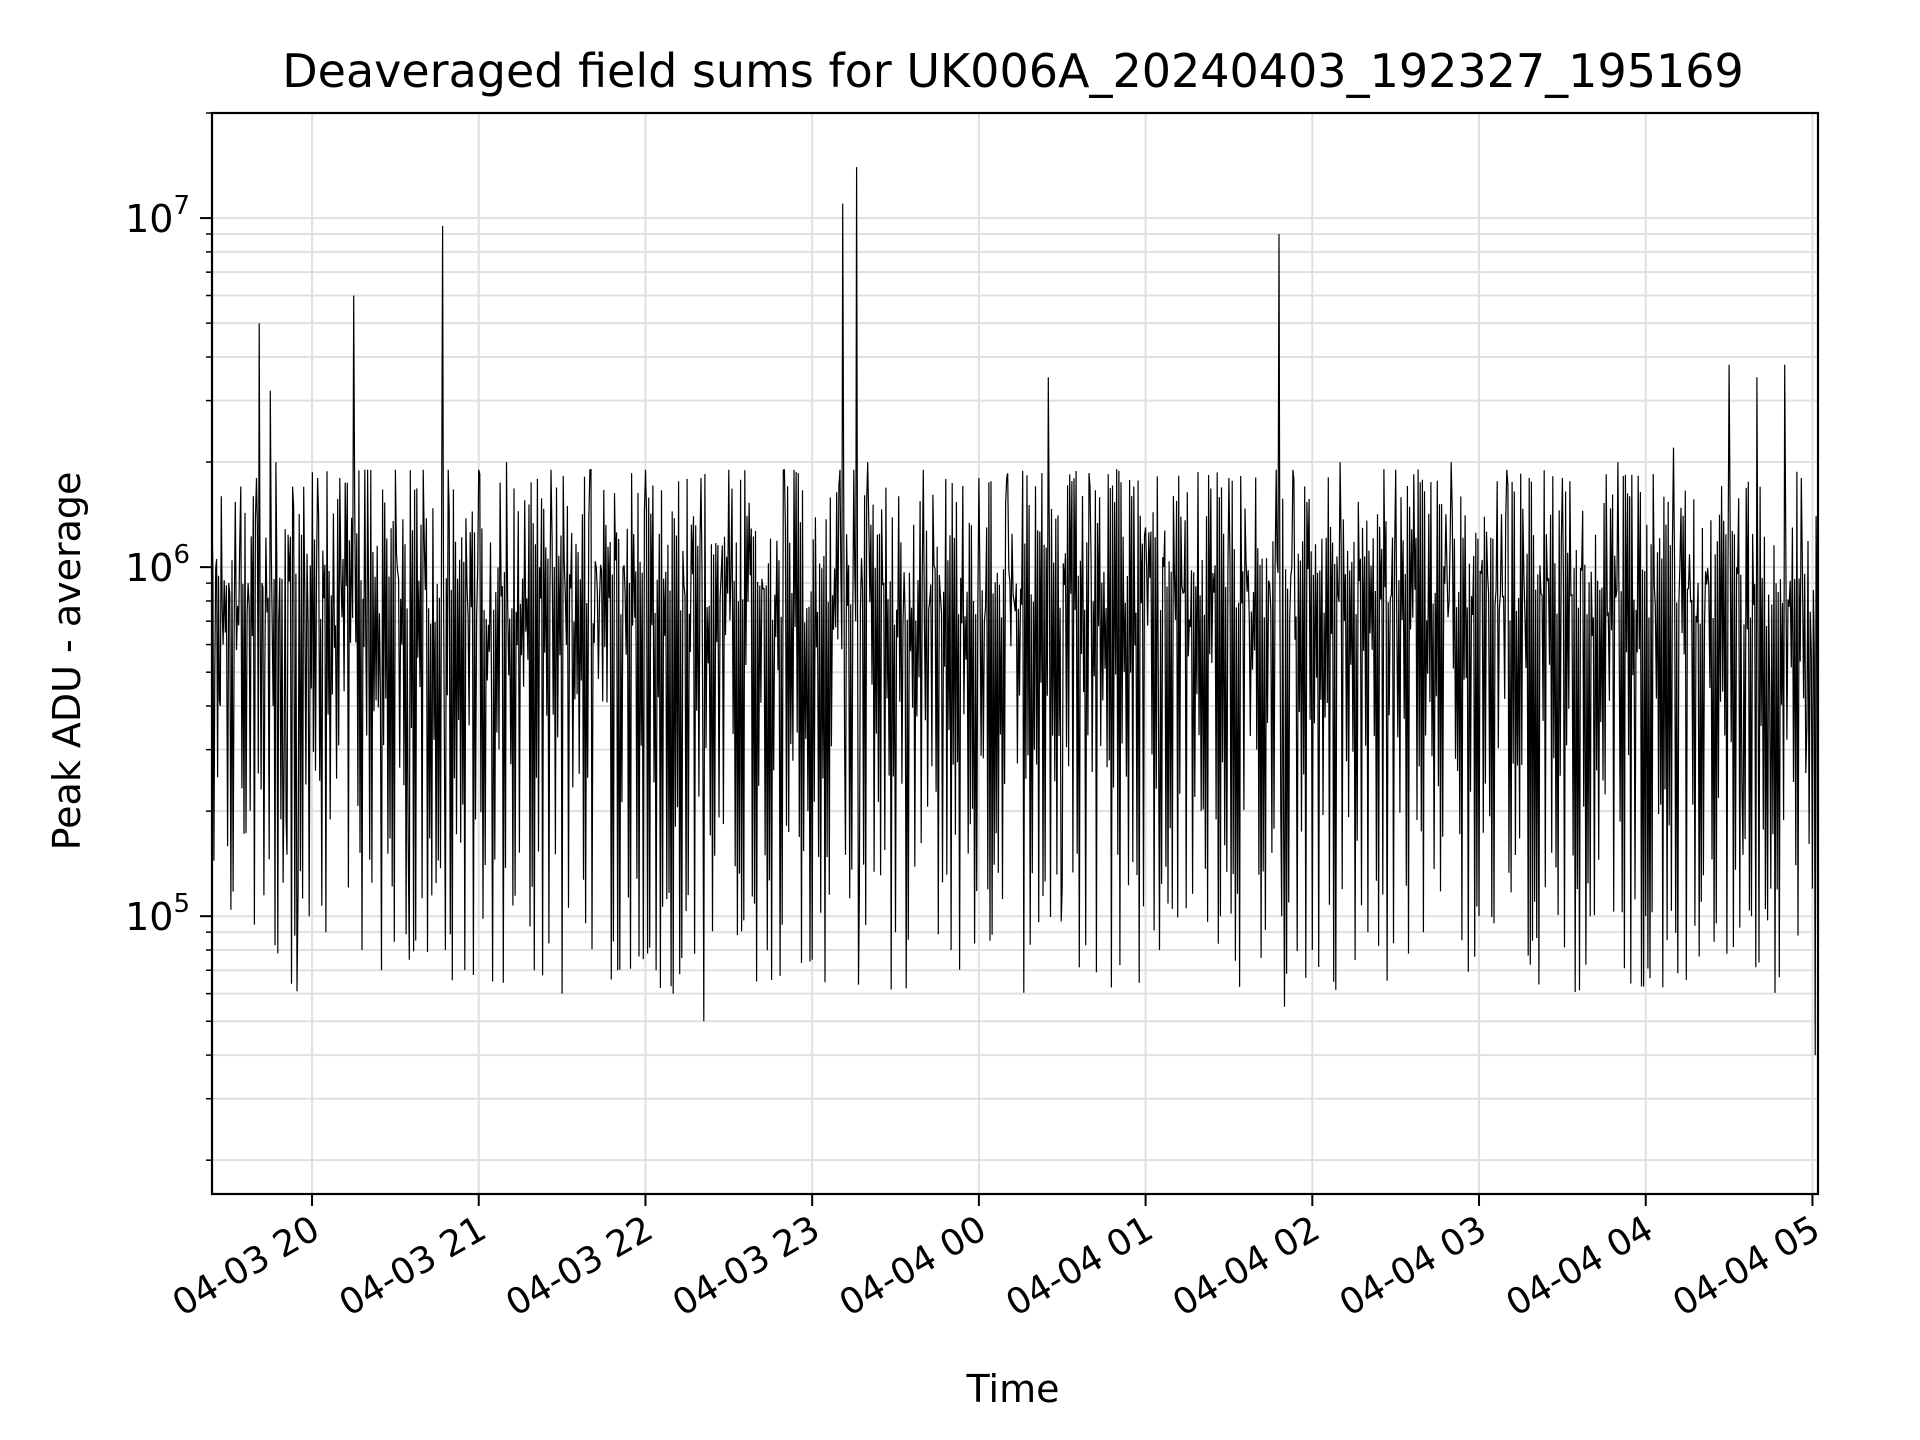 Image resolution: width=1920 pixels, height=1440 pixels. What do you see at coordinates (1013, 1389) in the screenshot?
I see `x-axis-label: Time` at bounding box center [1013, 1389].